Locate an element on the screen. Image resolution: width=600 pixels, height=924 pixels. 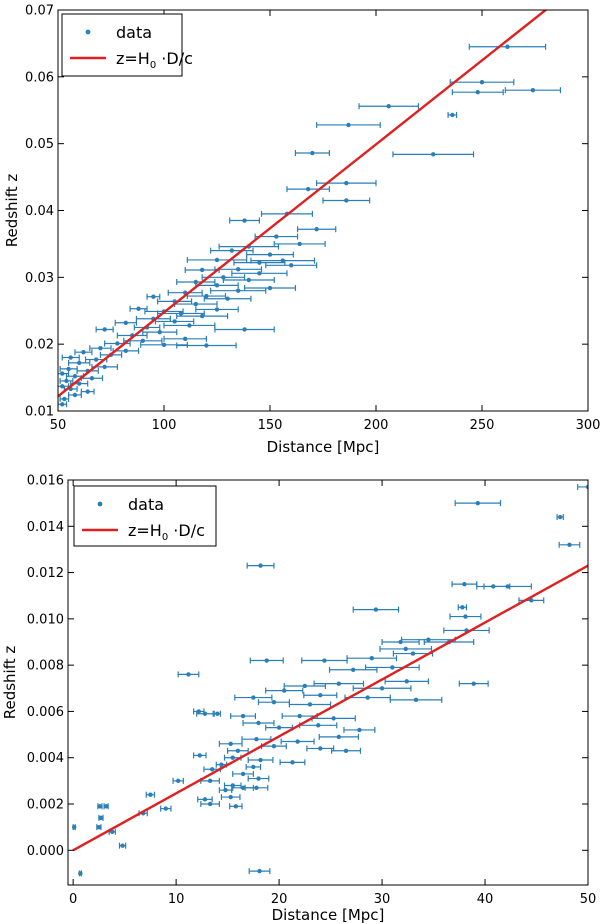
x-tick-label: 250 is located at coordinates (482, 425).